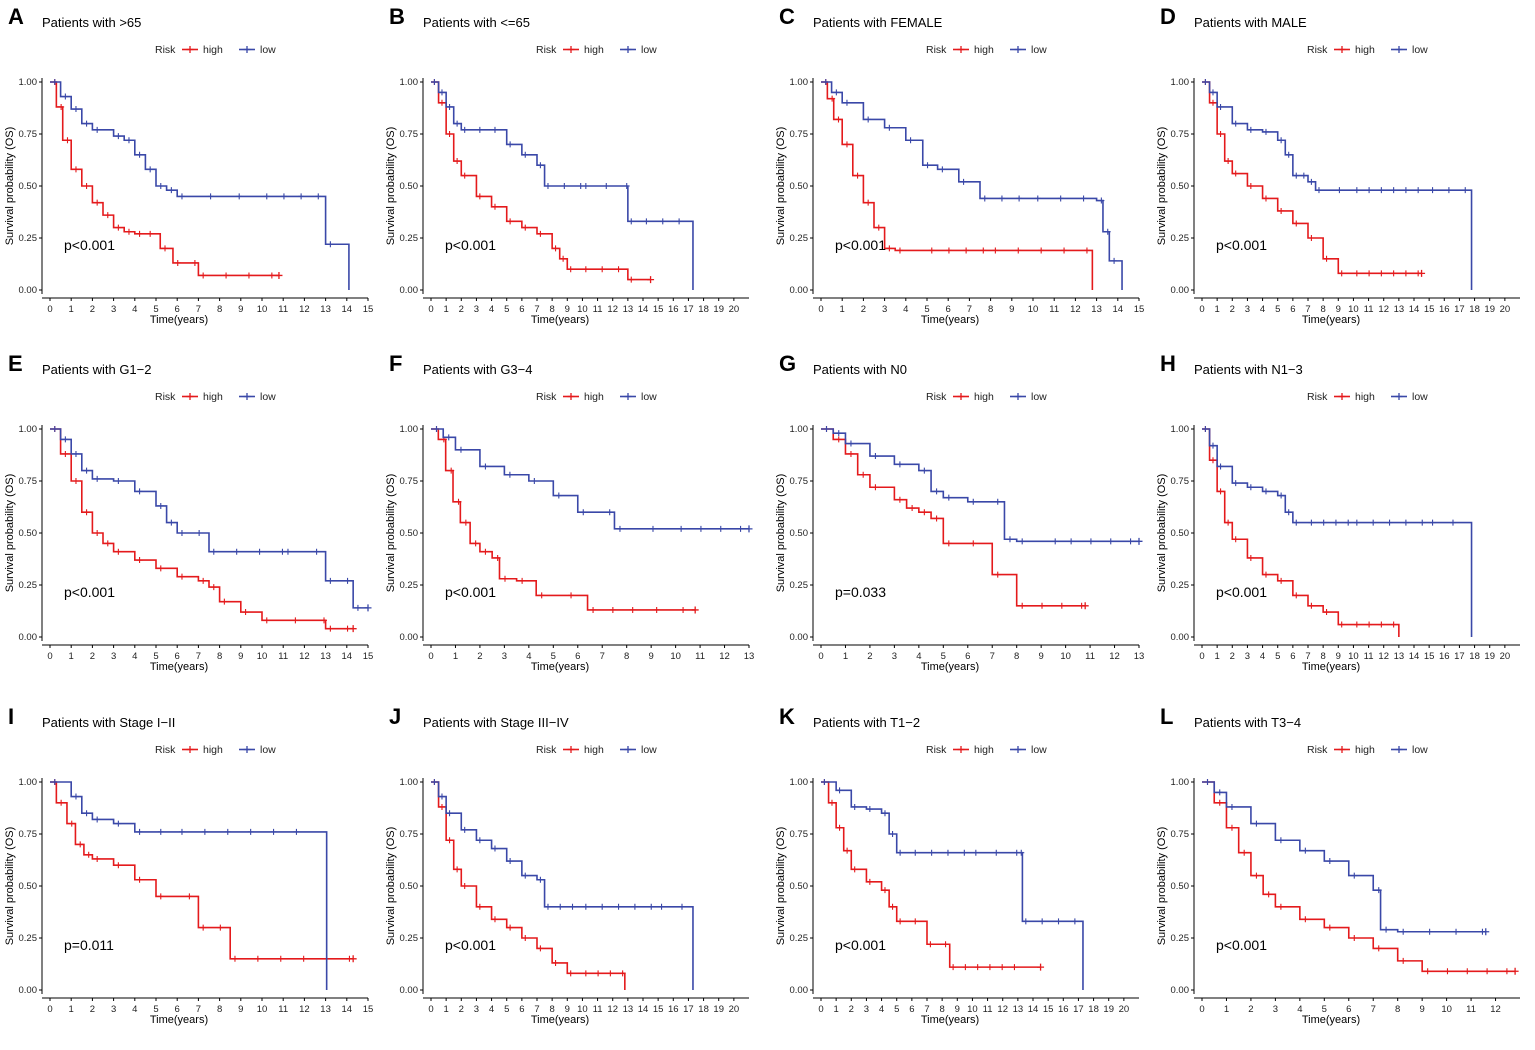  Describe the element at coordinates (1201, 656) in the screenshot. I see `x-tick-label: 0` at that location.